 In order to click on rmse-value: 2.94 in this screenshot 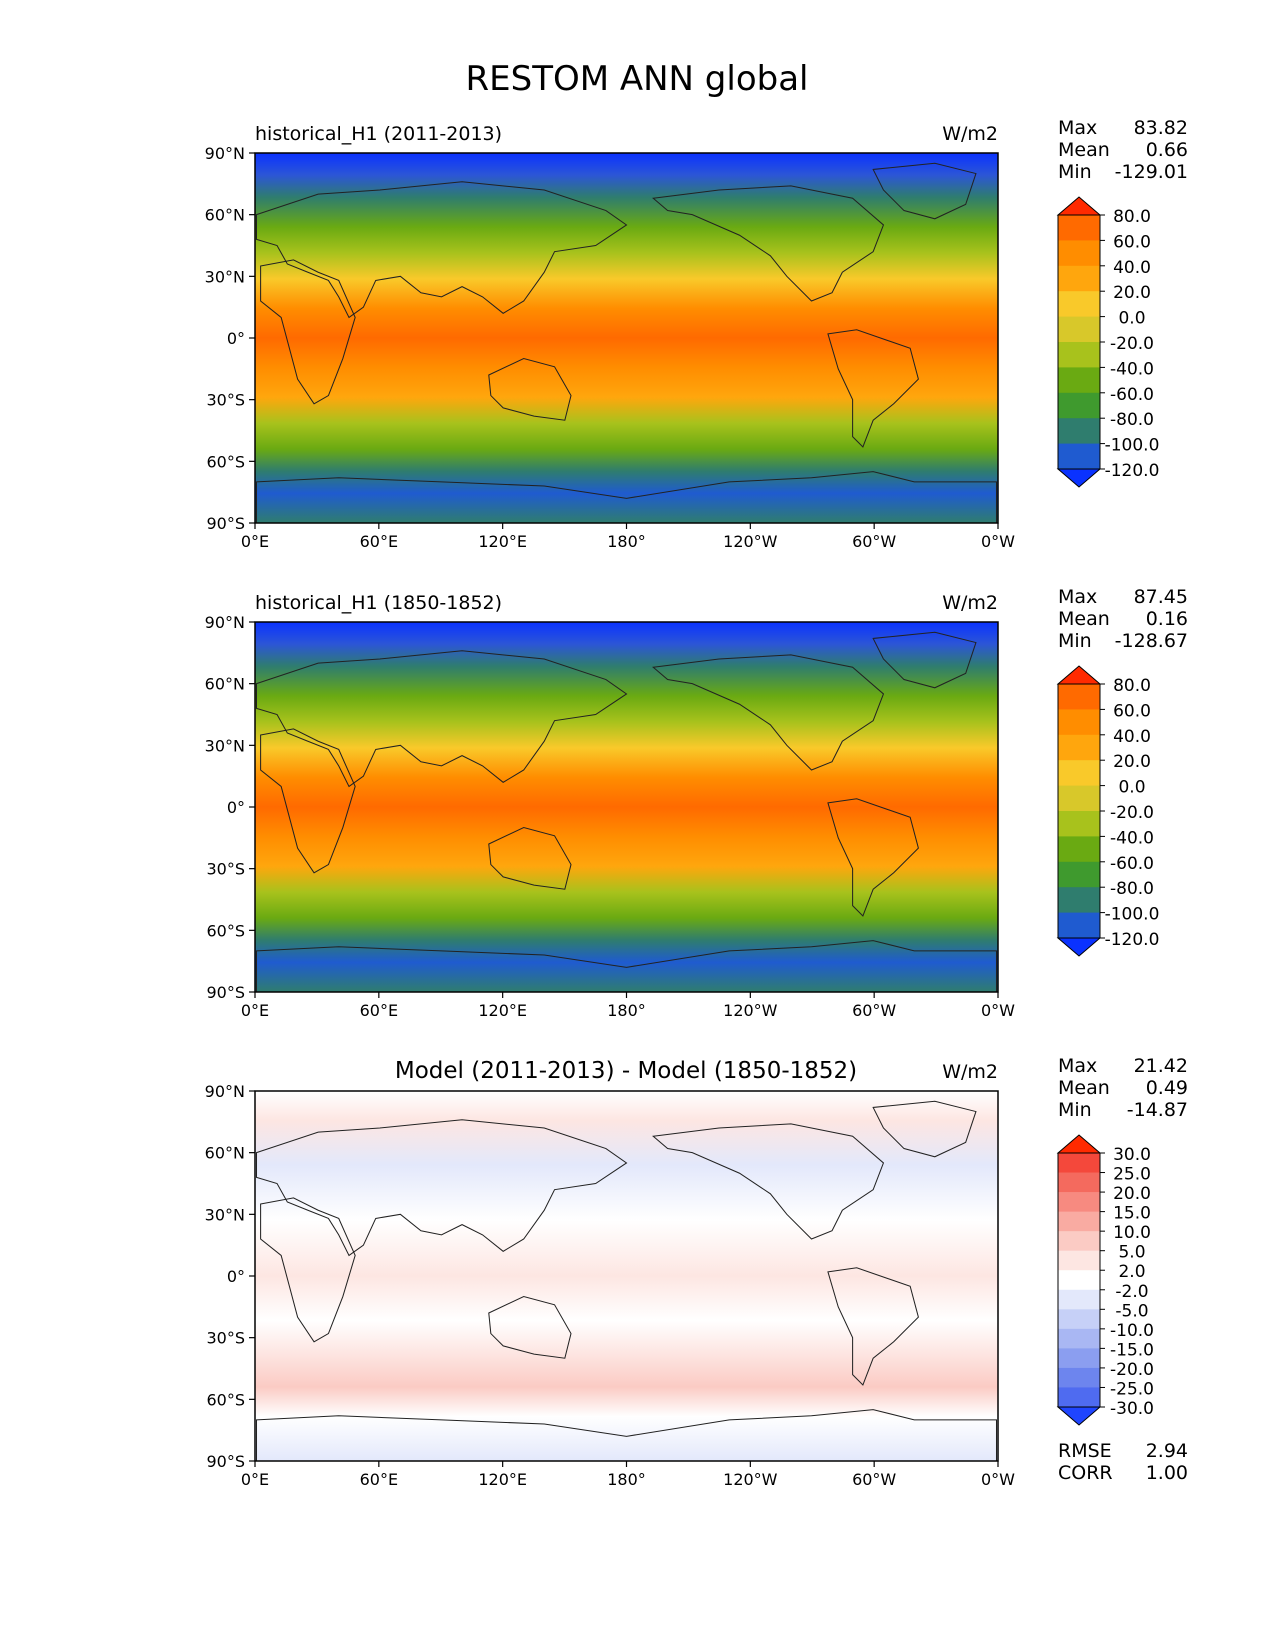, I will do `click(1166, 1451)`.